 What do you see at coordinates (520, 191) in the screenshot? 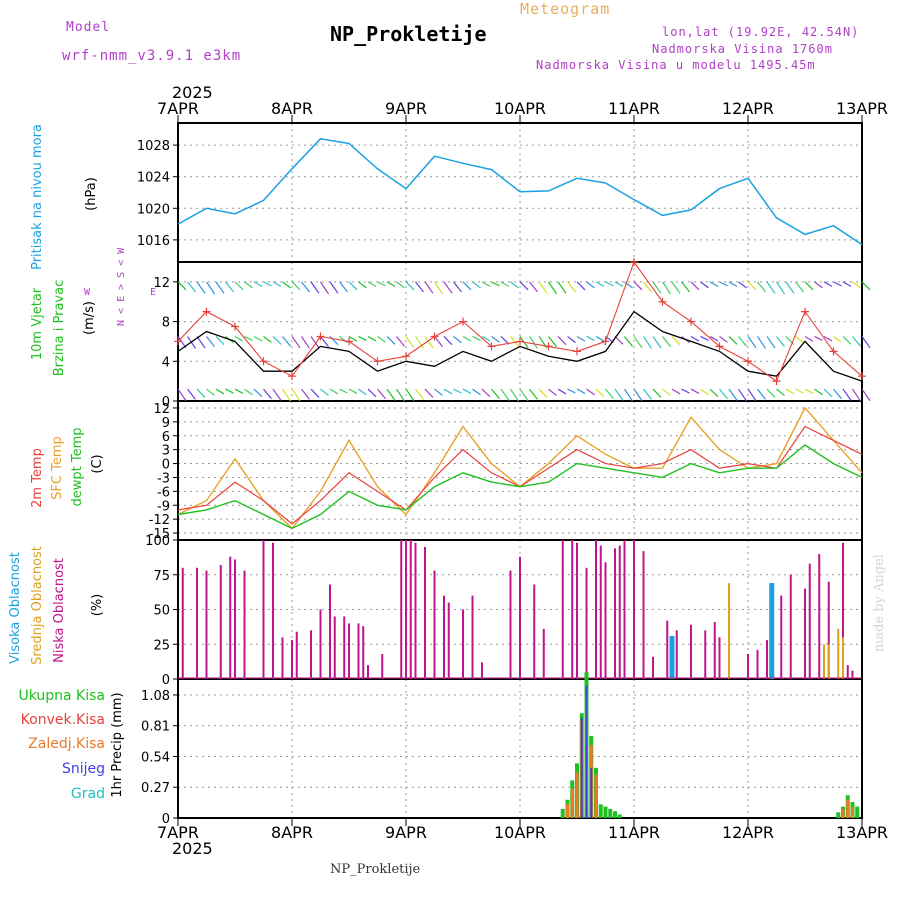
I see `pressure-line` at bounding box center [520, 191].